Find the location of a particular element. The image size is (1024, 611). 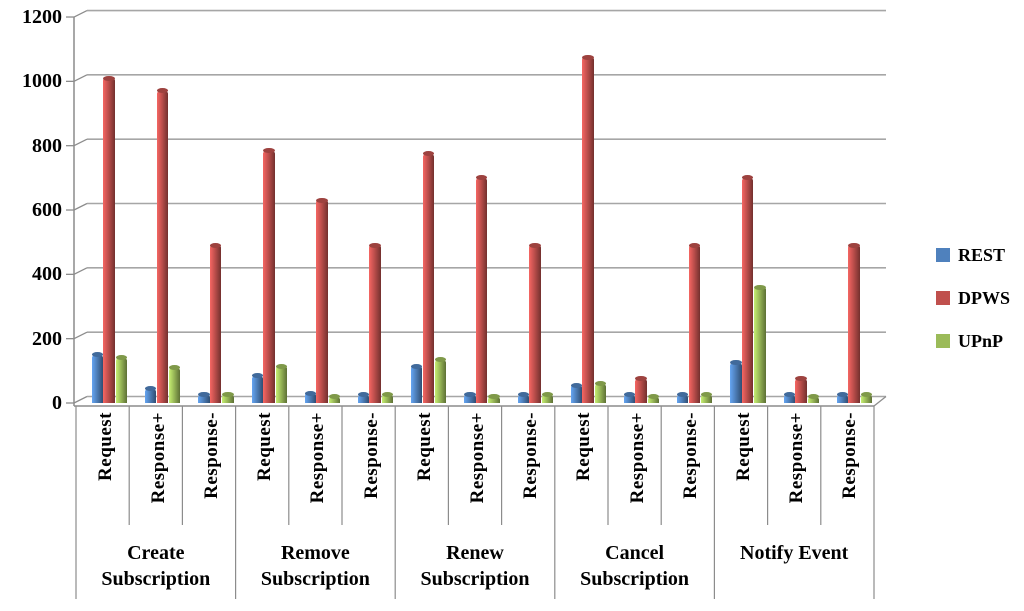

legend-item-upnp: UPnP is located at coordinates (969, 341).